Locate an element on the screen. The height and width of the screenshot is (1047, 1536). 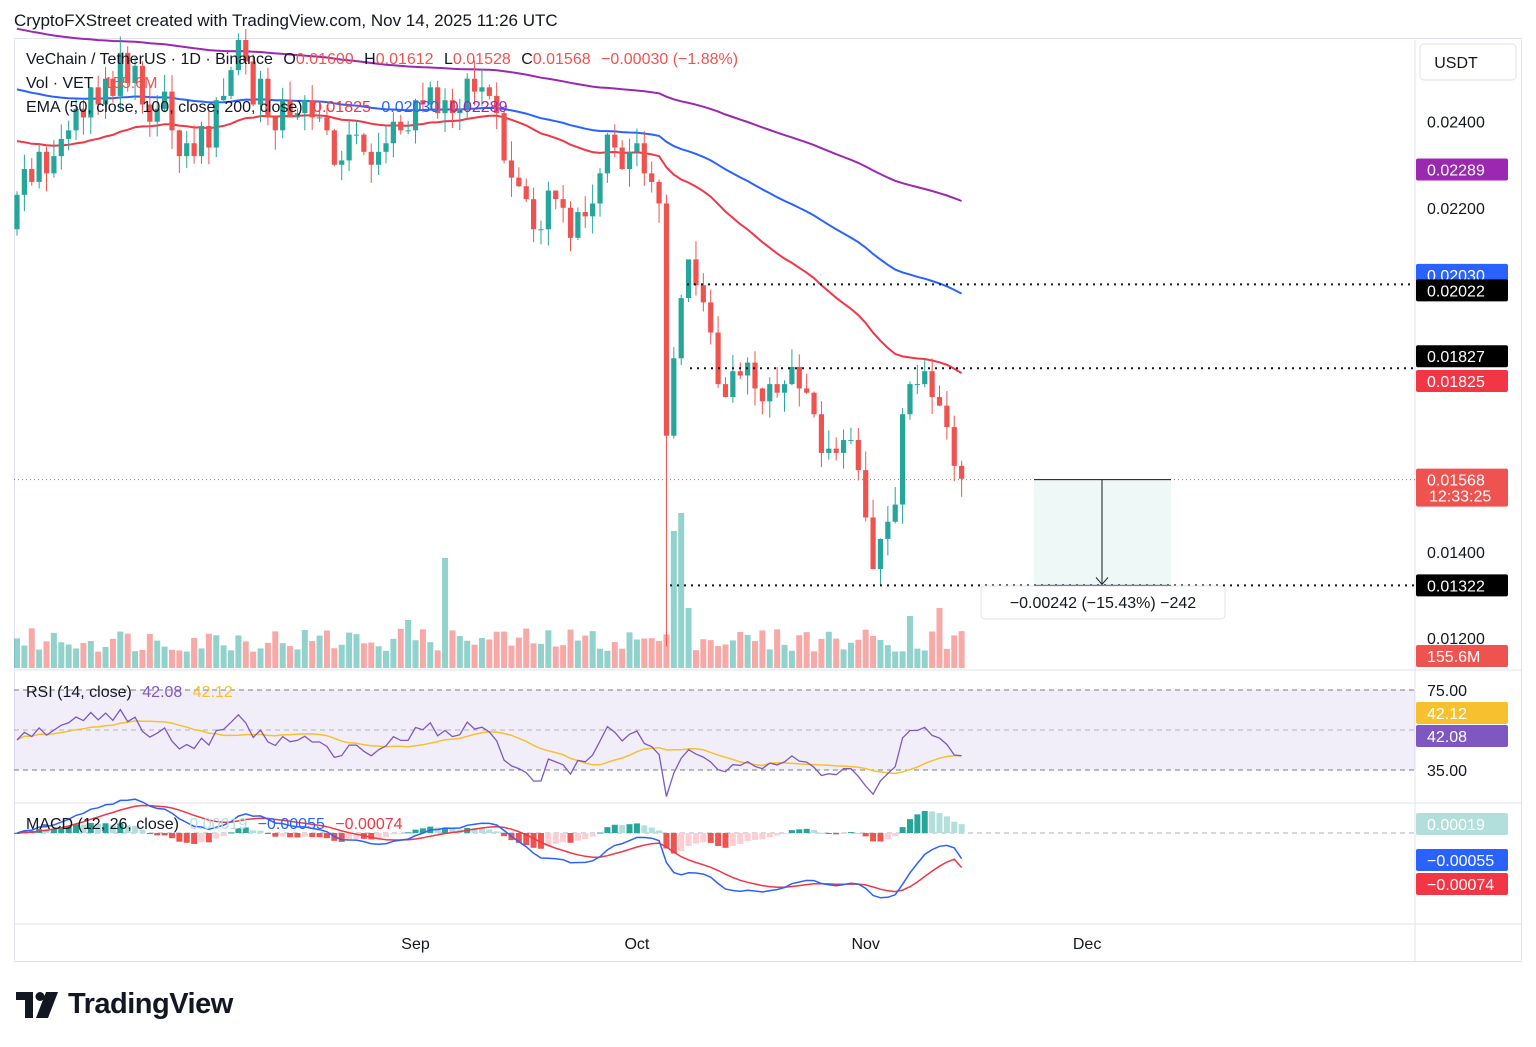
currency-button: USDT is located at coordinates (1456, 63).